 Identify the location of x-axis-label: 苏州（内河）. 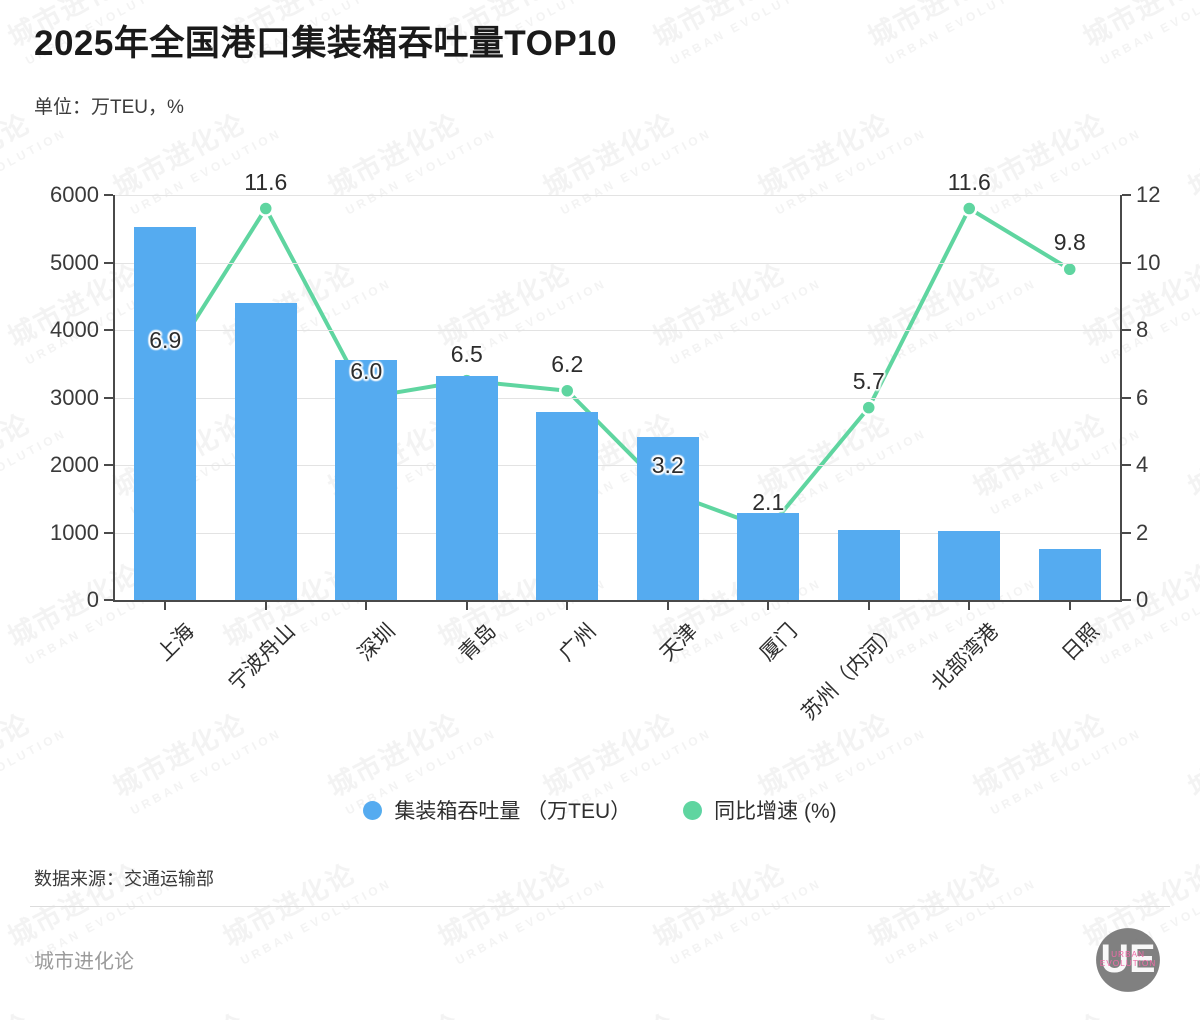
(850, 672).